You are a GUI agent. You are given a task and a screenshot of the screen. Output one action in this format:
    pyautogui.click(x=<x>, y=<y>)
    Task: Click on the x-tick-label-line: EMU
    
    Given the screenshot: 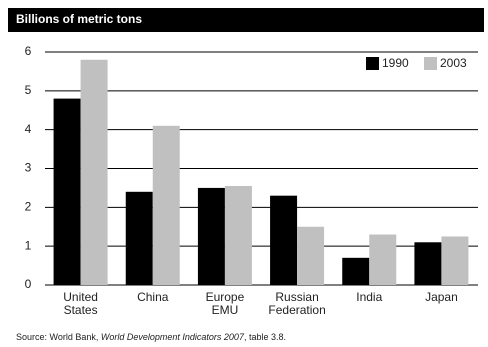 What is the action you would take?
    pyautogui.click(x=225, y=310)
    